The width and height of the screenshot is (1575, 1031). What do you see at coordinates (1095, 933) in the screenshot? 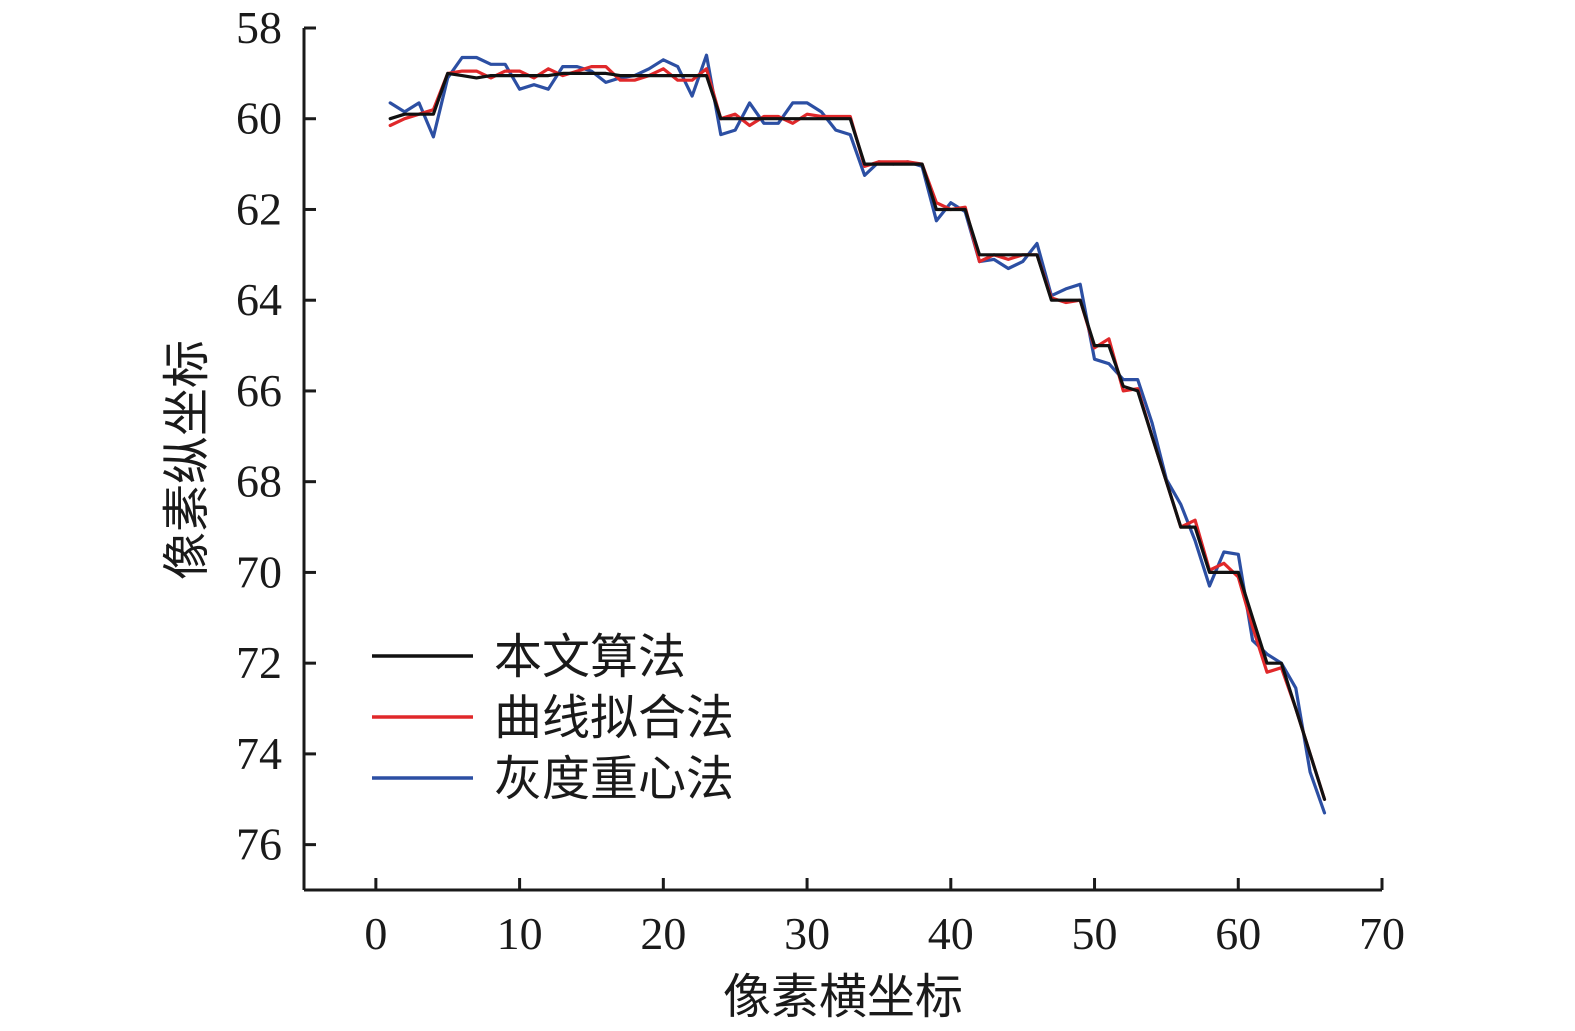
I see `x-tick-label: 50` at bounding box center [1095, 933].